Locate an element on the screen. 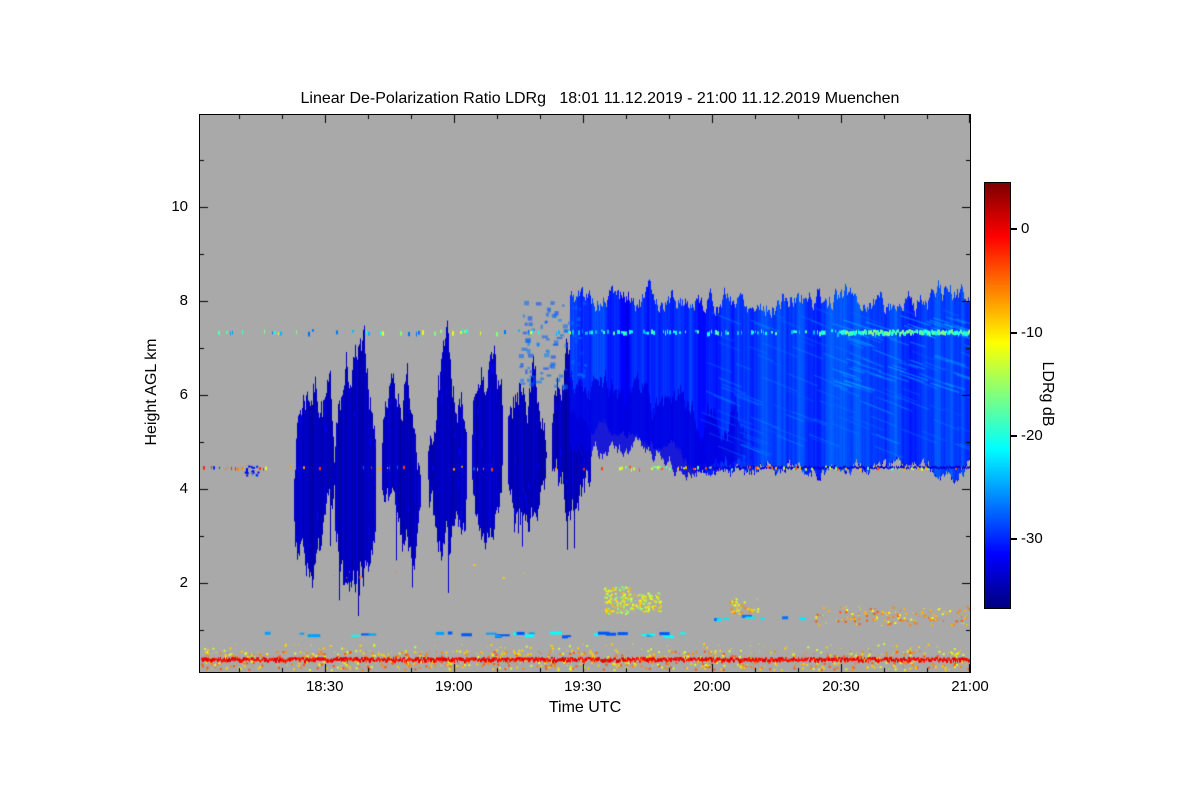 Image resolution: width=1200 pixels, height=800 pixels. colorbar-label: LDRg dB is located at coordinates (1047, 394).